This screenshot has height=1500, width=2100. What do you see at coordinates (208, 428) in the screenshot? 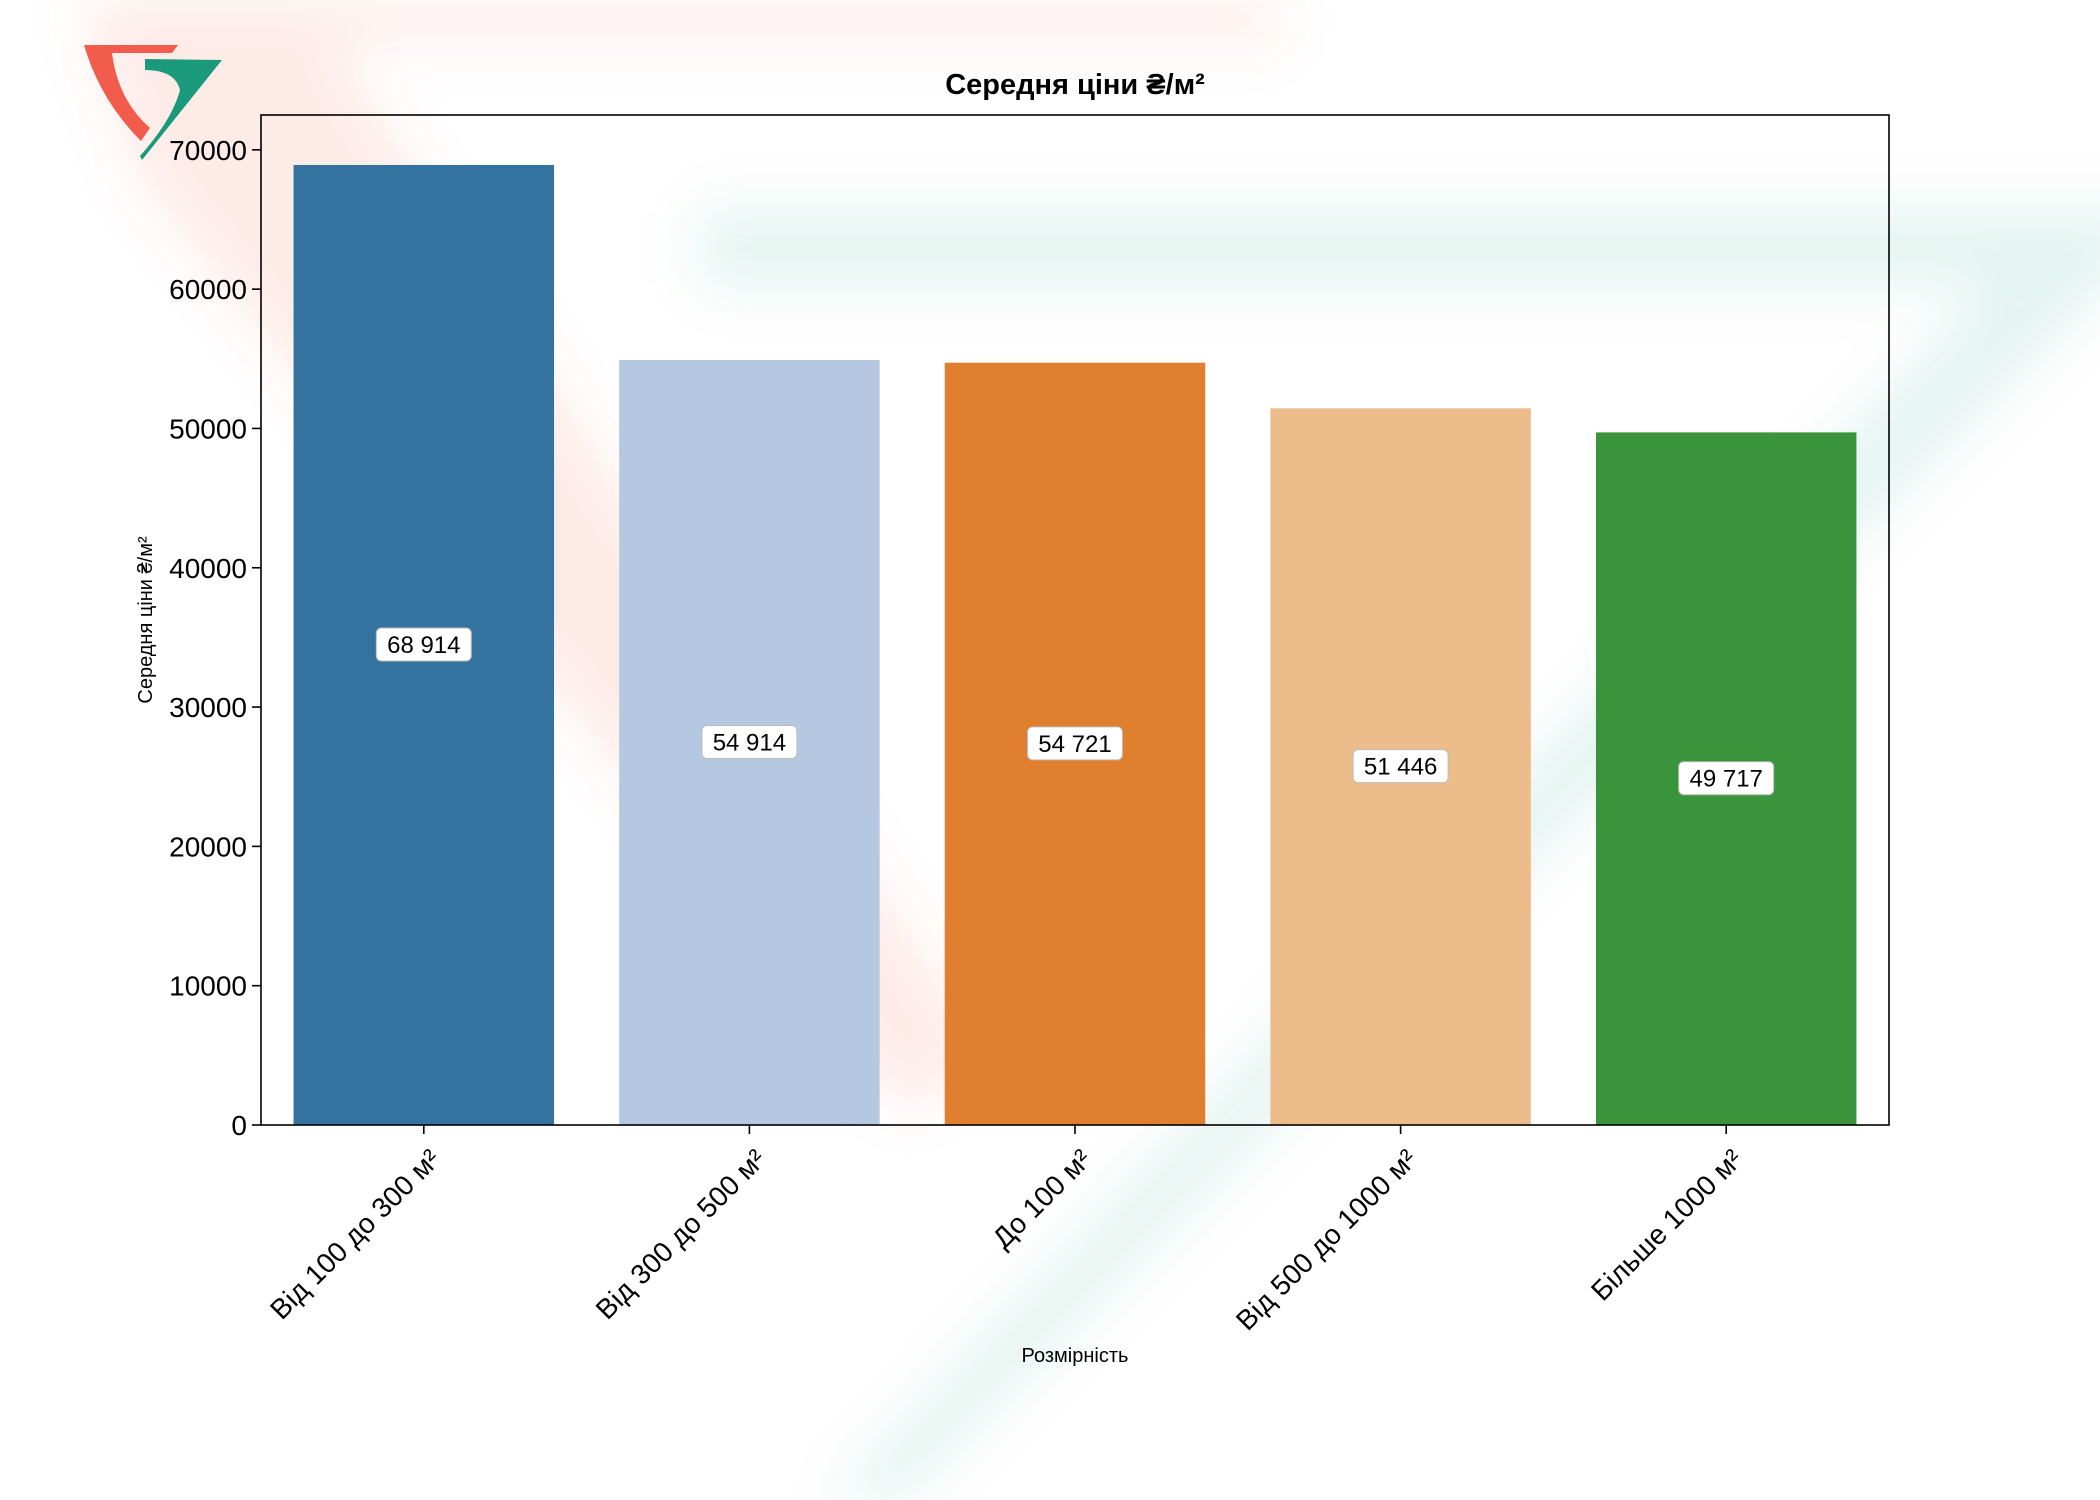
I see `y-tick-label: 50000` at bounding box center [208, 428].